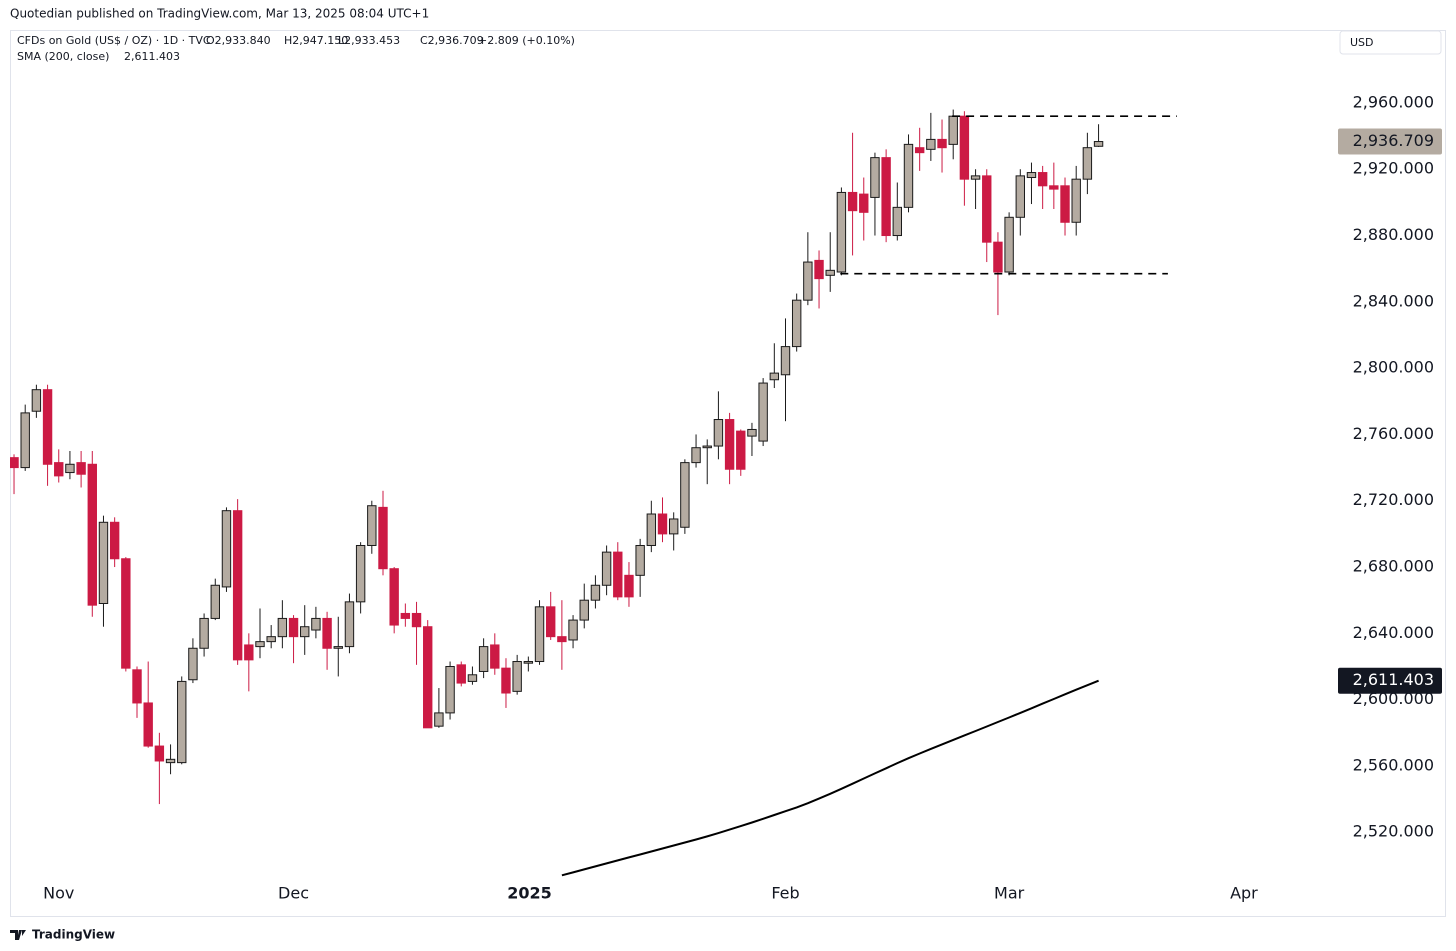 The image size is (1456, 951). I want to click on legend-high: H2,947.150, so click(316, 40).